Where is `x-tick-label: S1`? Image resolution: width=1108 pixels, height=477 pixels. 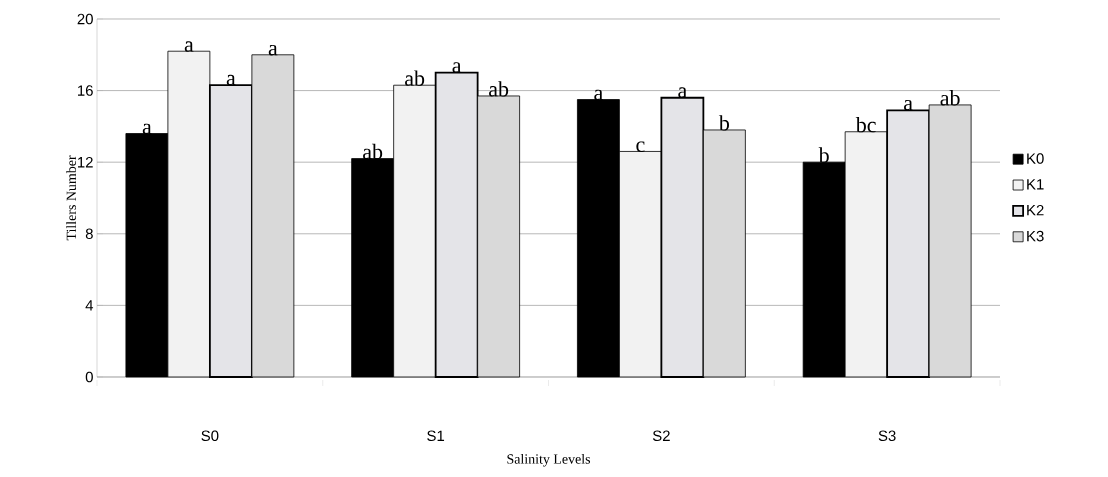 x-tick-label: S1 is located at coordinates (436, 436).